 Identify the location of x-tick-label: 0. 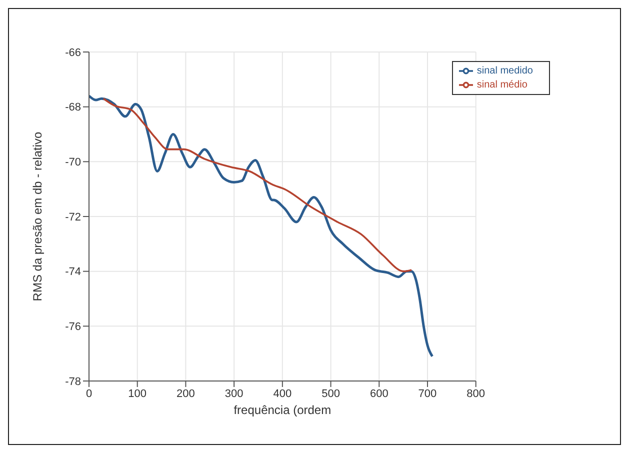
(89, 394).